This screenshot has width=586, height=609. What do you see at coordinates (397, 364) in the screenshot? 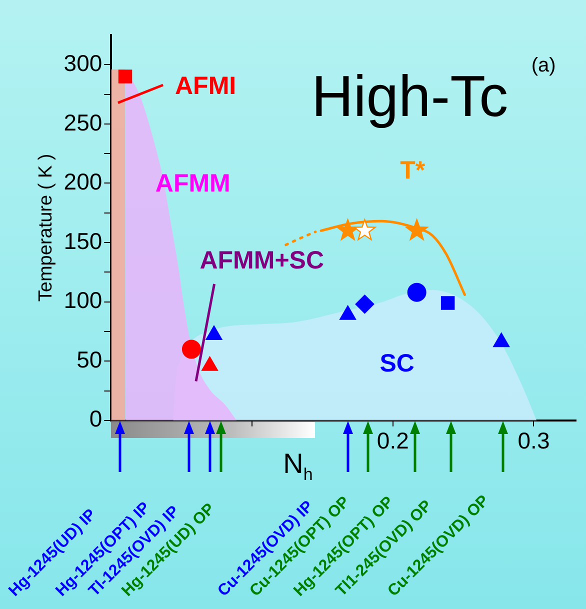
I see `annotation: SC` at bounding box center [397, 364].